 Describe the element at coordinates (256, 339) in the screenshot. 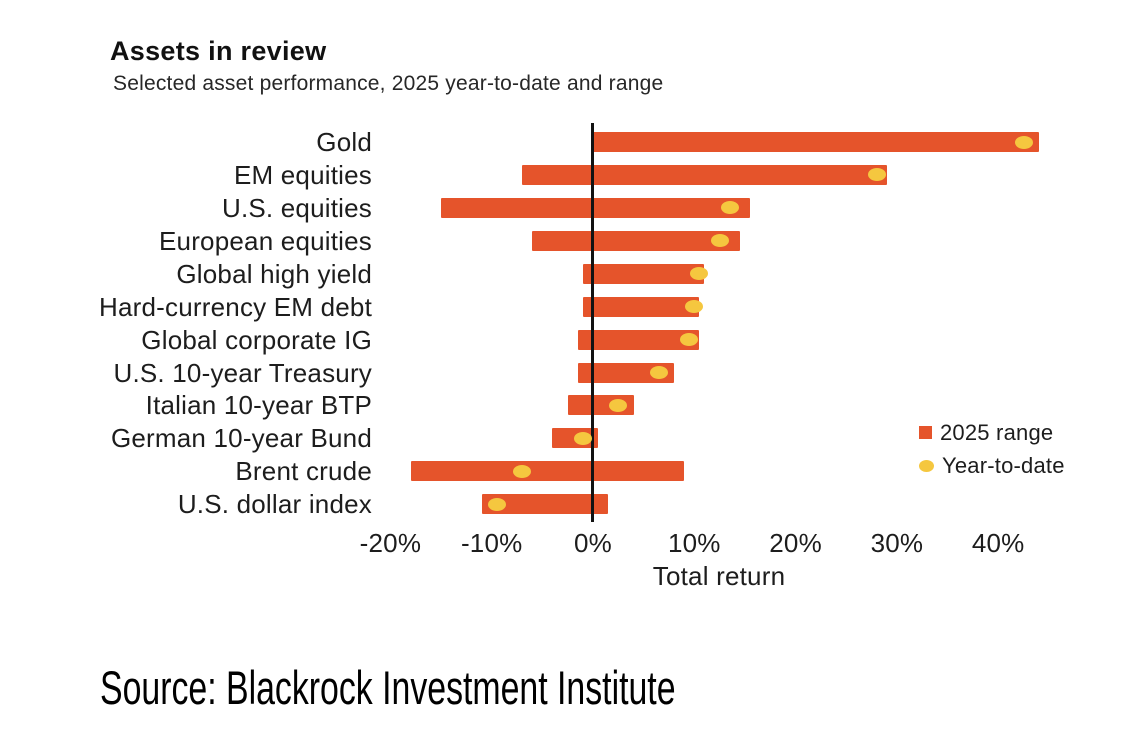

I see `category-label: Global corporate IG` at that location.